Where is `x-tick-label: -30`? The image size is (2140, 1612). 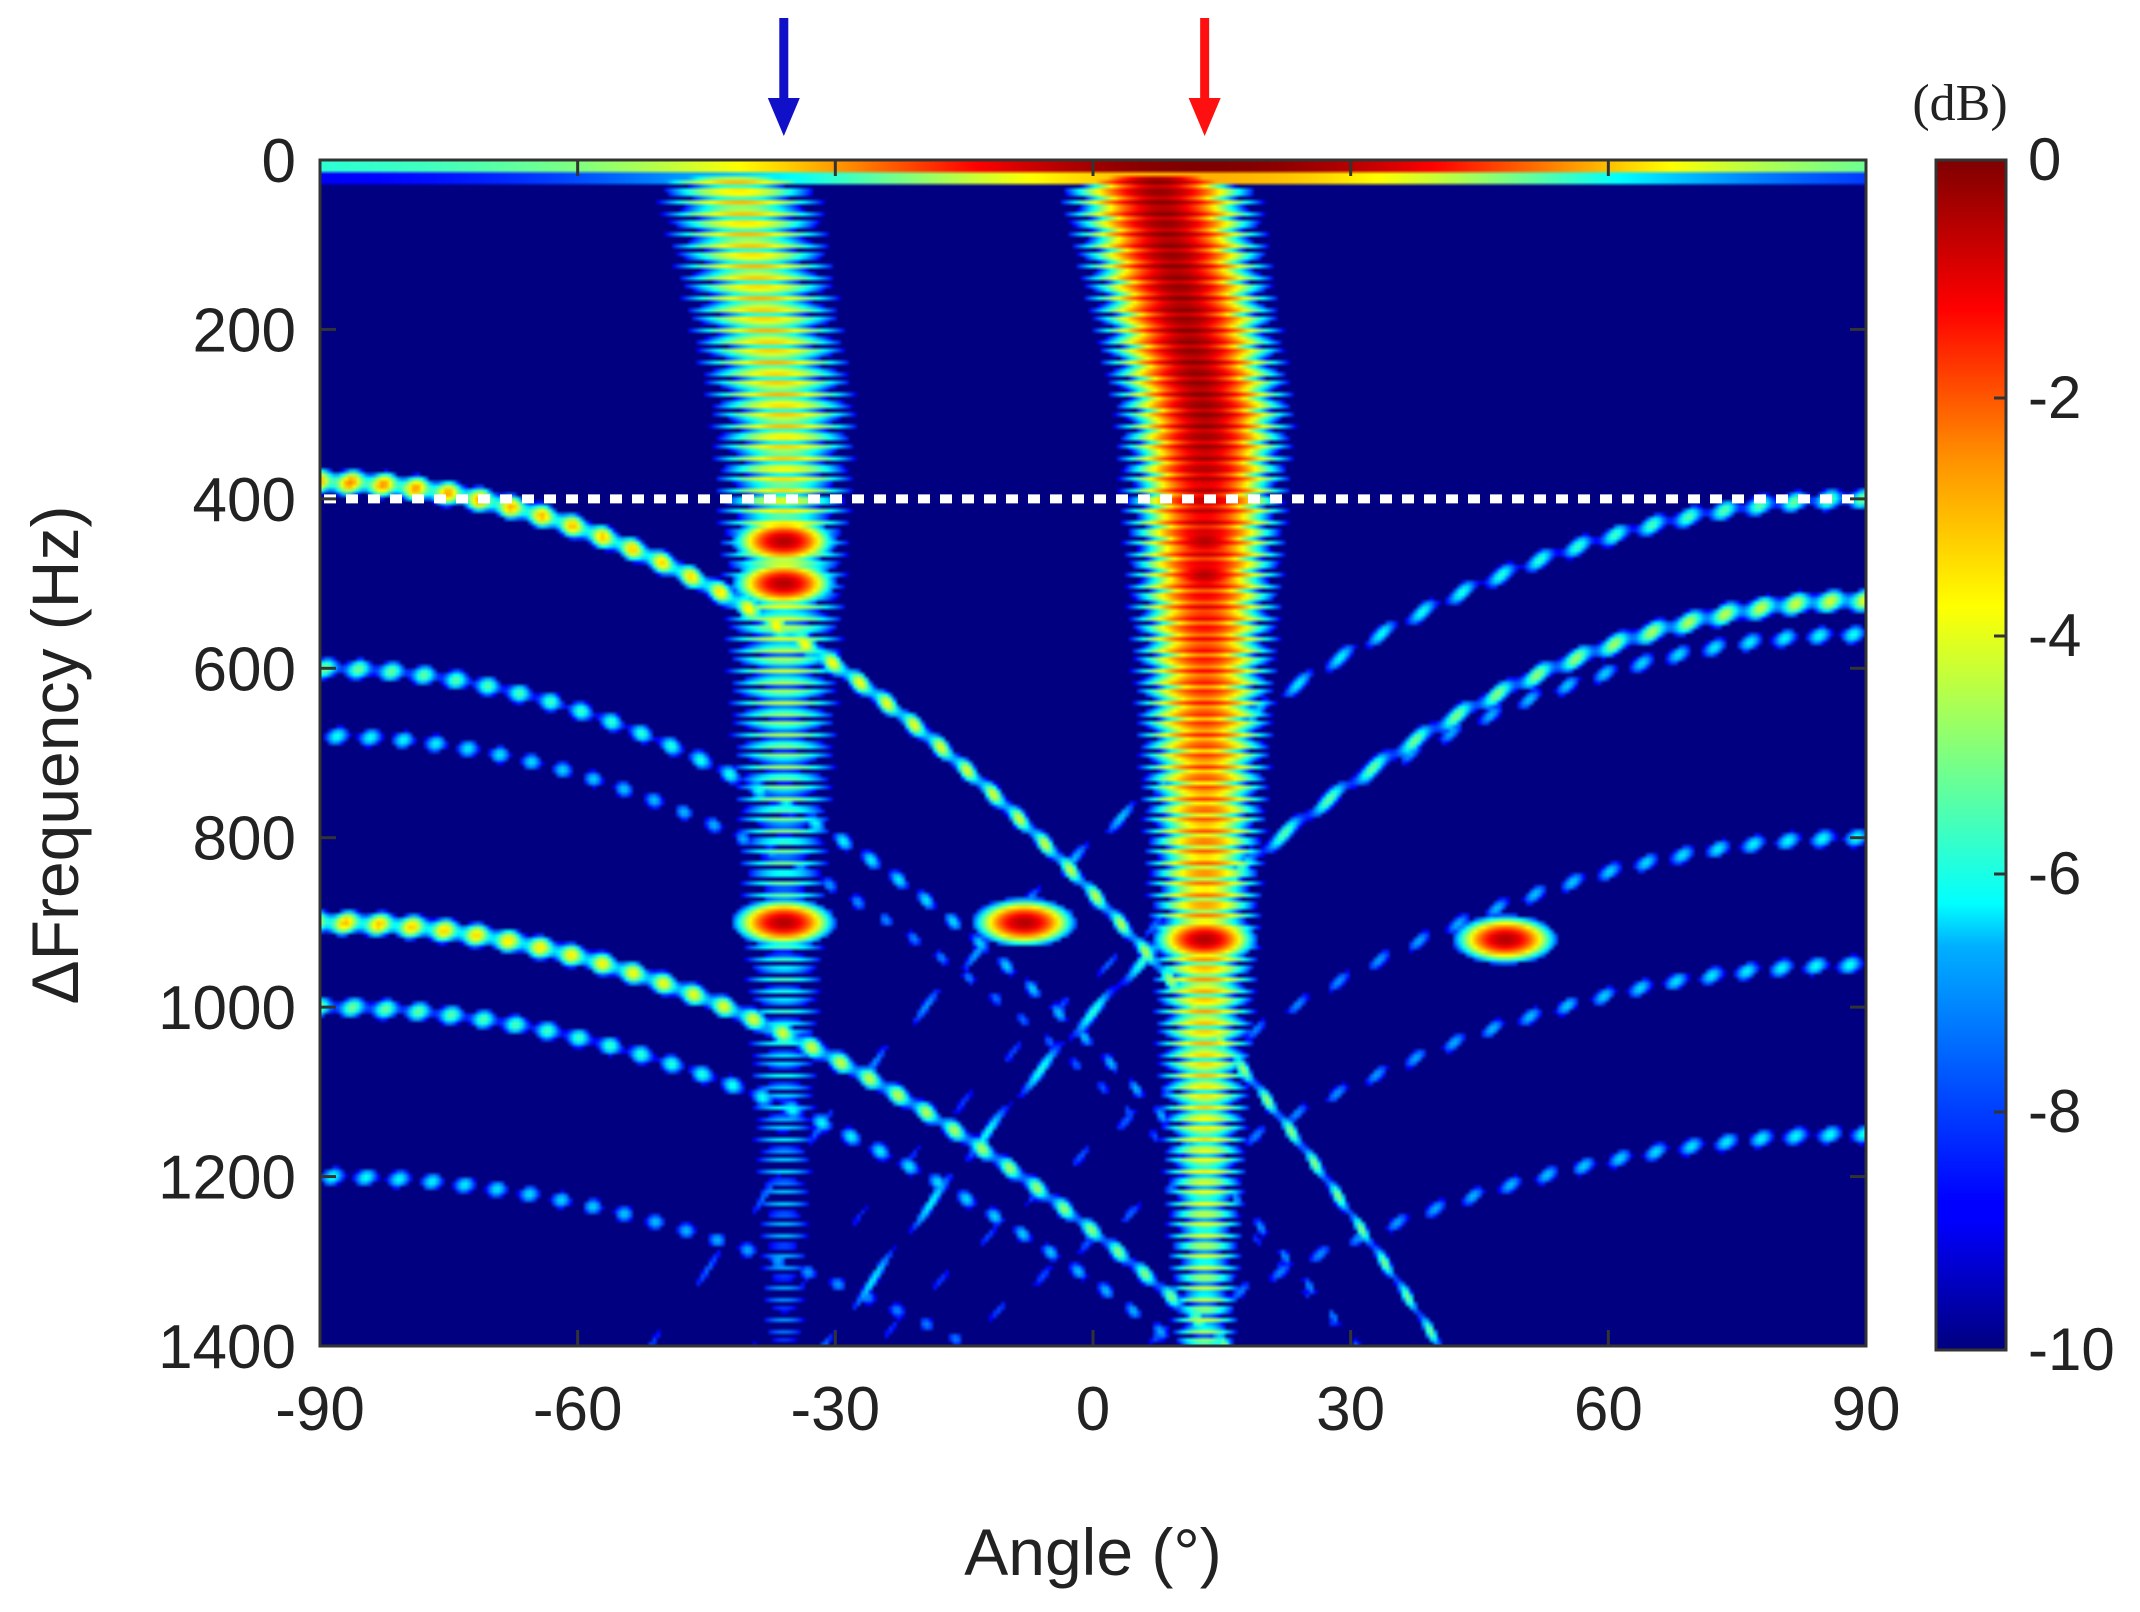 x-tick-label: -30 is located at coordinates (836, 1409).